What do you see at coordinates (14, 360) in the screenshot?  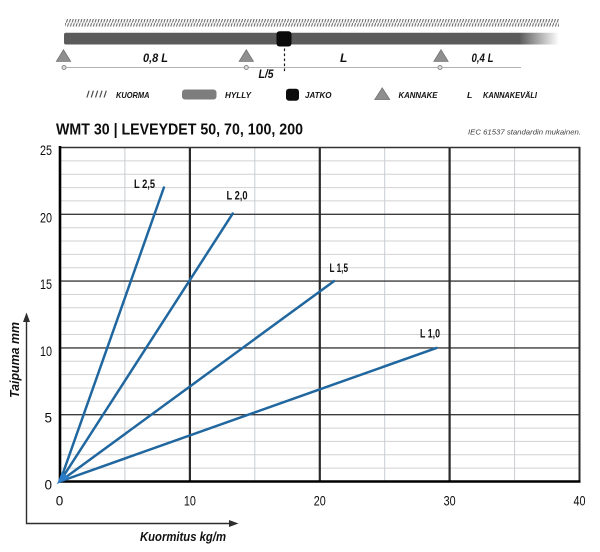 I see `svg-text: Taipuma mm` at bounding box center [14, 360].